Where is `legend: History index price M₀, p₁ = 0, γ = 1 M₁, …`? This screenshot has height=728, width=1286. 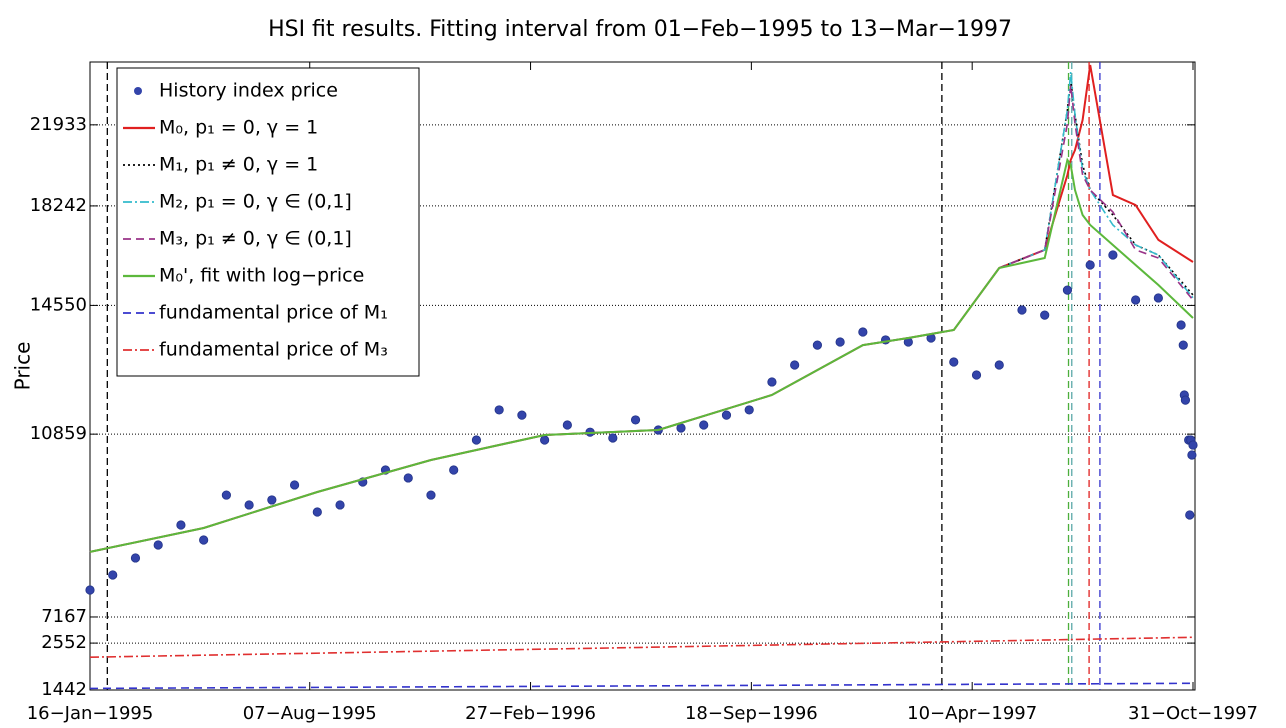 legend: History index price M₀, p₁ = 0, γ = 1 M₁, … is located at coordinates (268, 222).